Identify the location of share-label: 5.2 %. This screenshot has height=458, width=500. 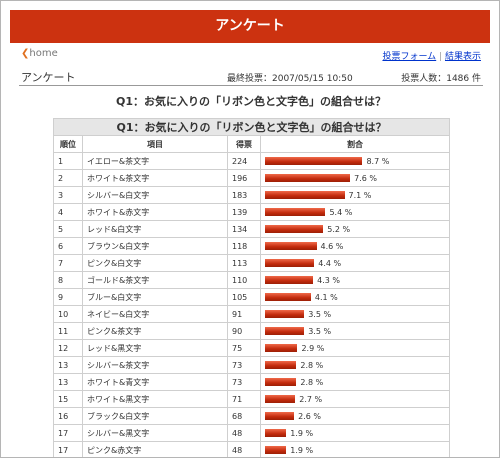
(339, 229).